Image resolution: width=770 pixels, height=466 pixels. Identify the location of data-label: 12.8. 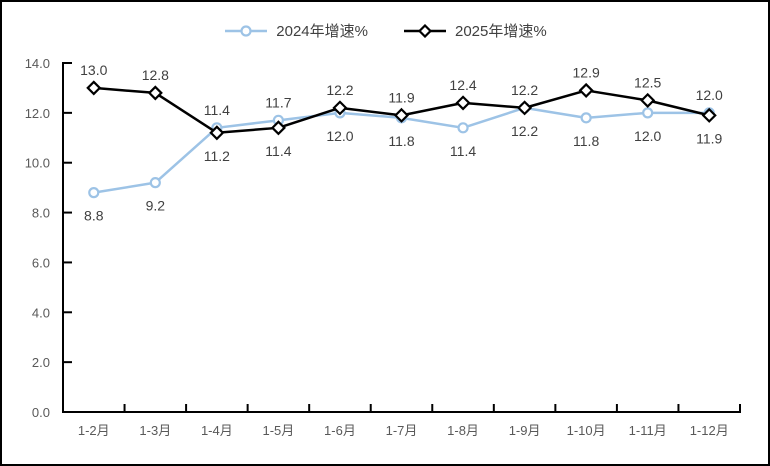
(155, 75).